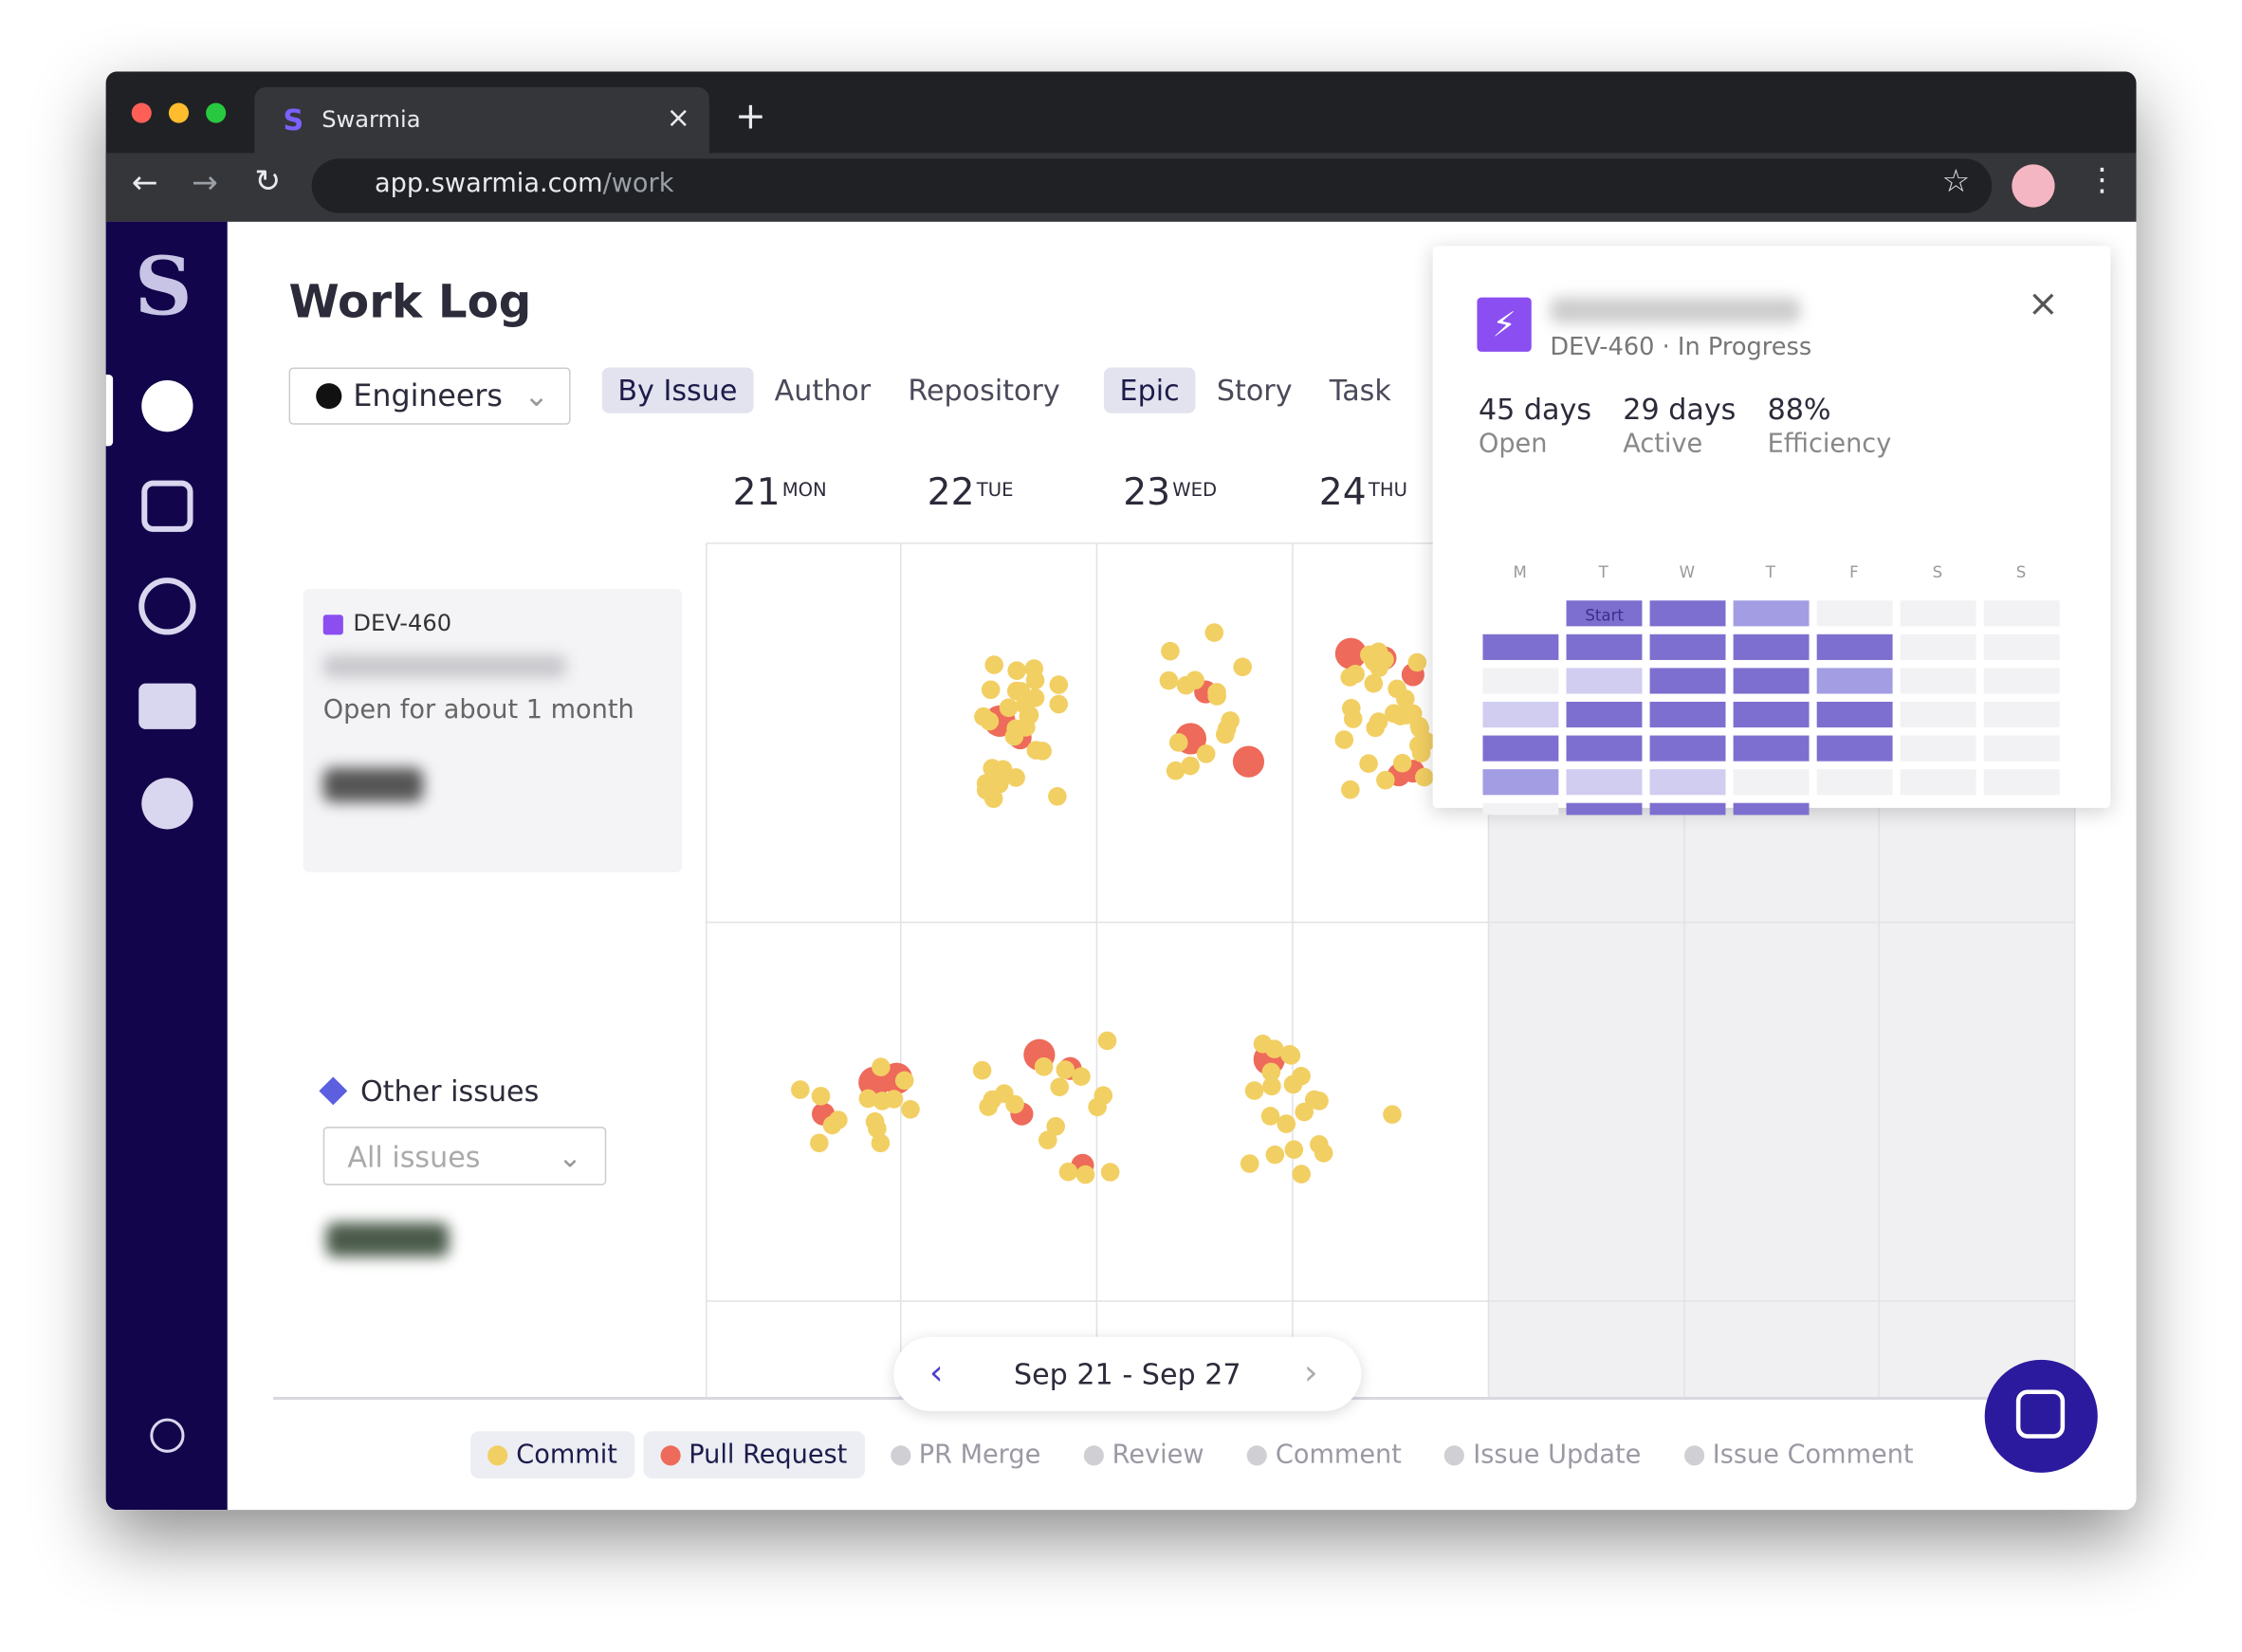 The height and width of the screenshot is (1652, 2242). What do you see at coordinates (1799, 409) in the screenshot?
I see `stat-value: 88%` at bounding box center [1799, 409].